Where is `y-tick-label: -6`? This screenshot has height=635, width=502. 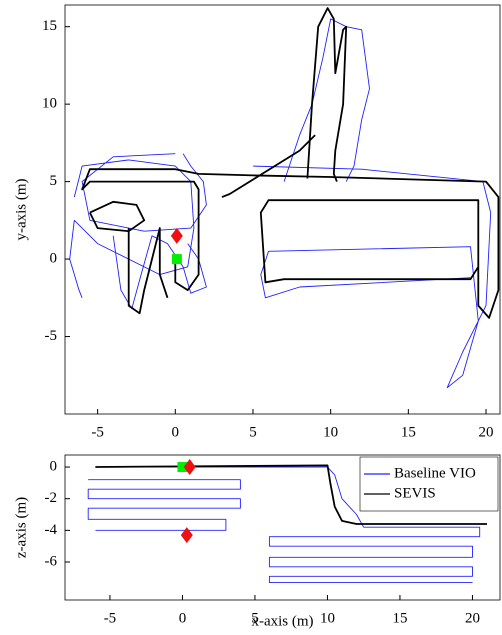
y-tick-label: -6 is located at coordinates (51, 561).